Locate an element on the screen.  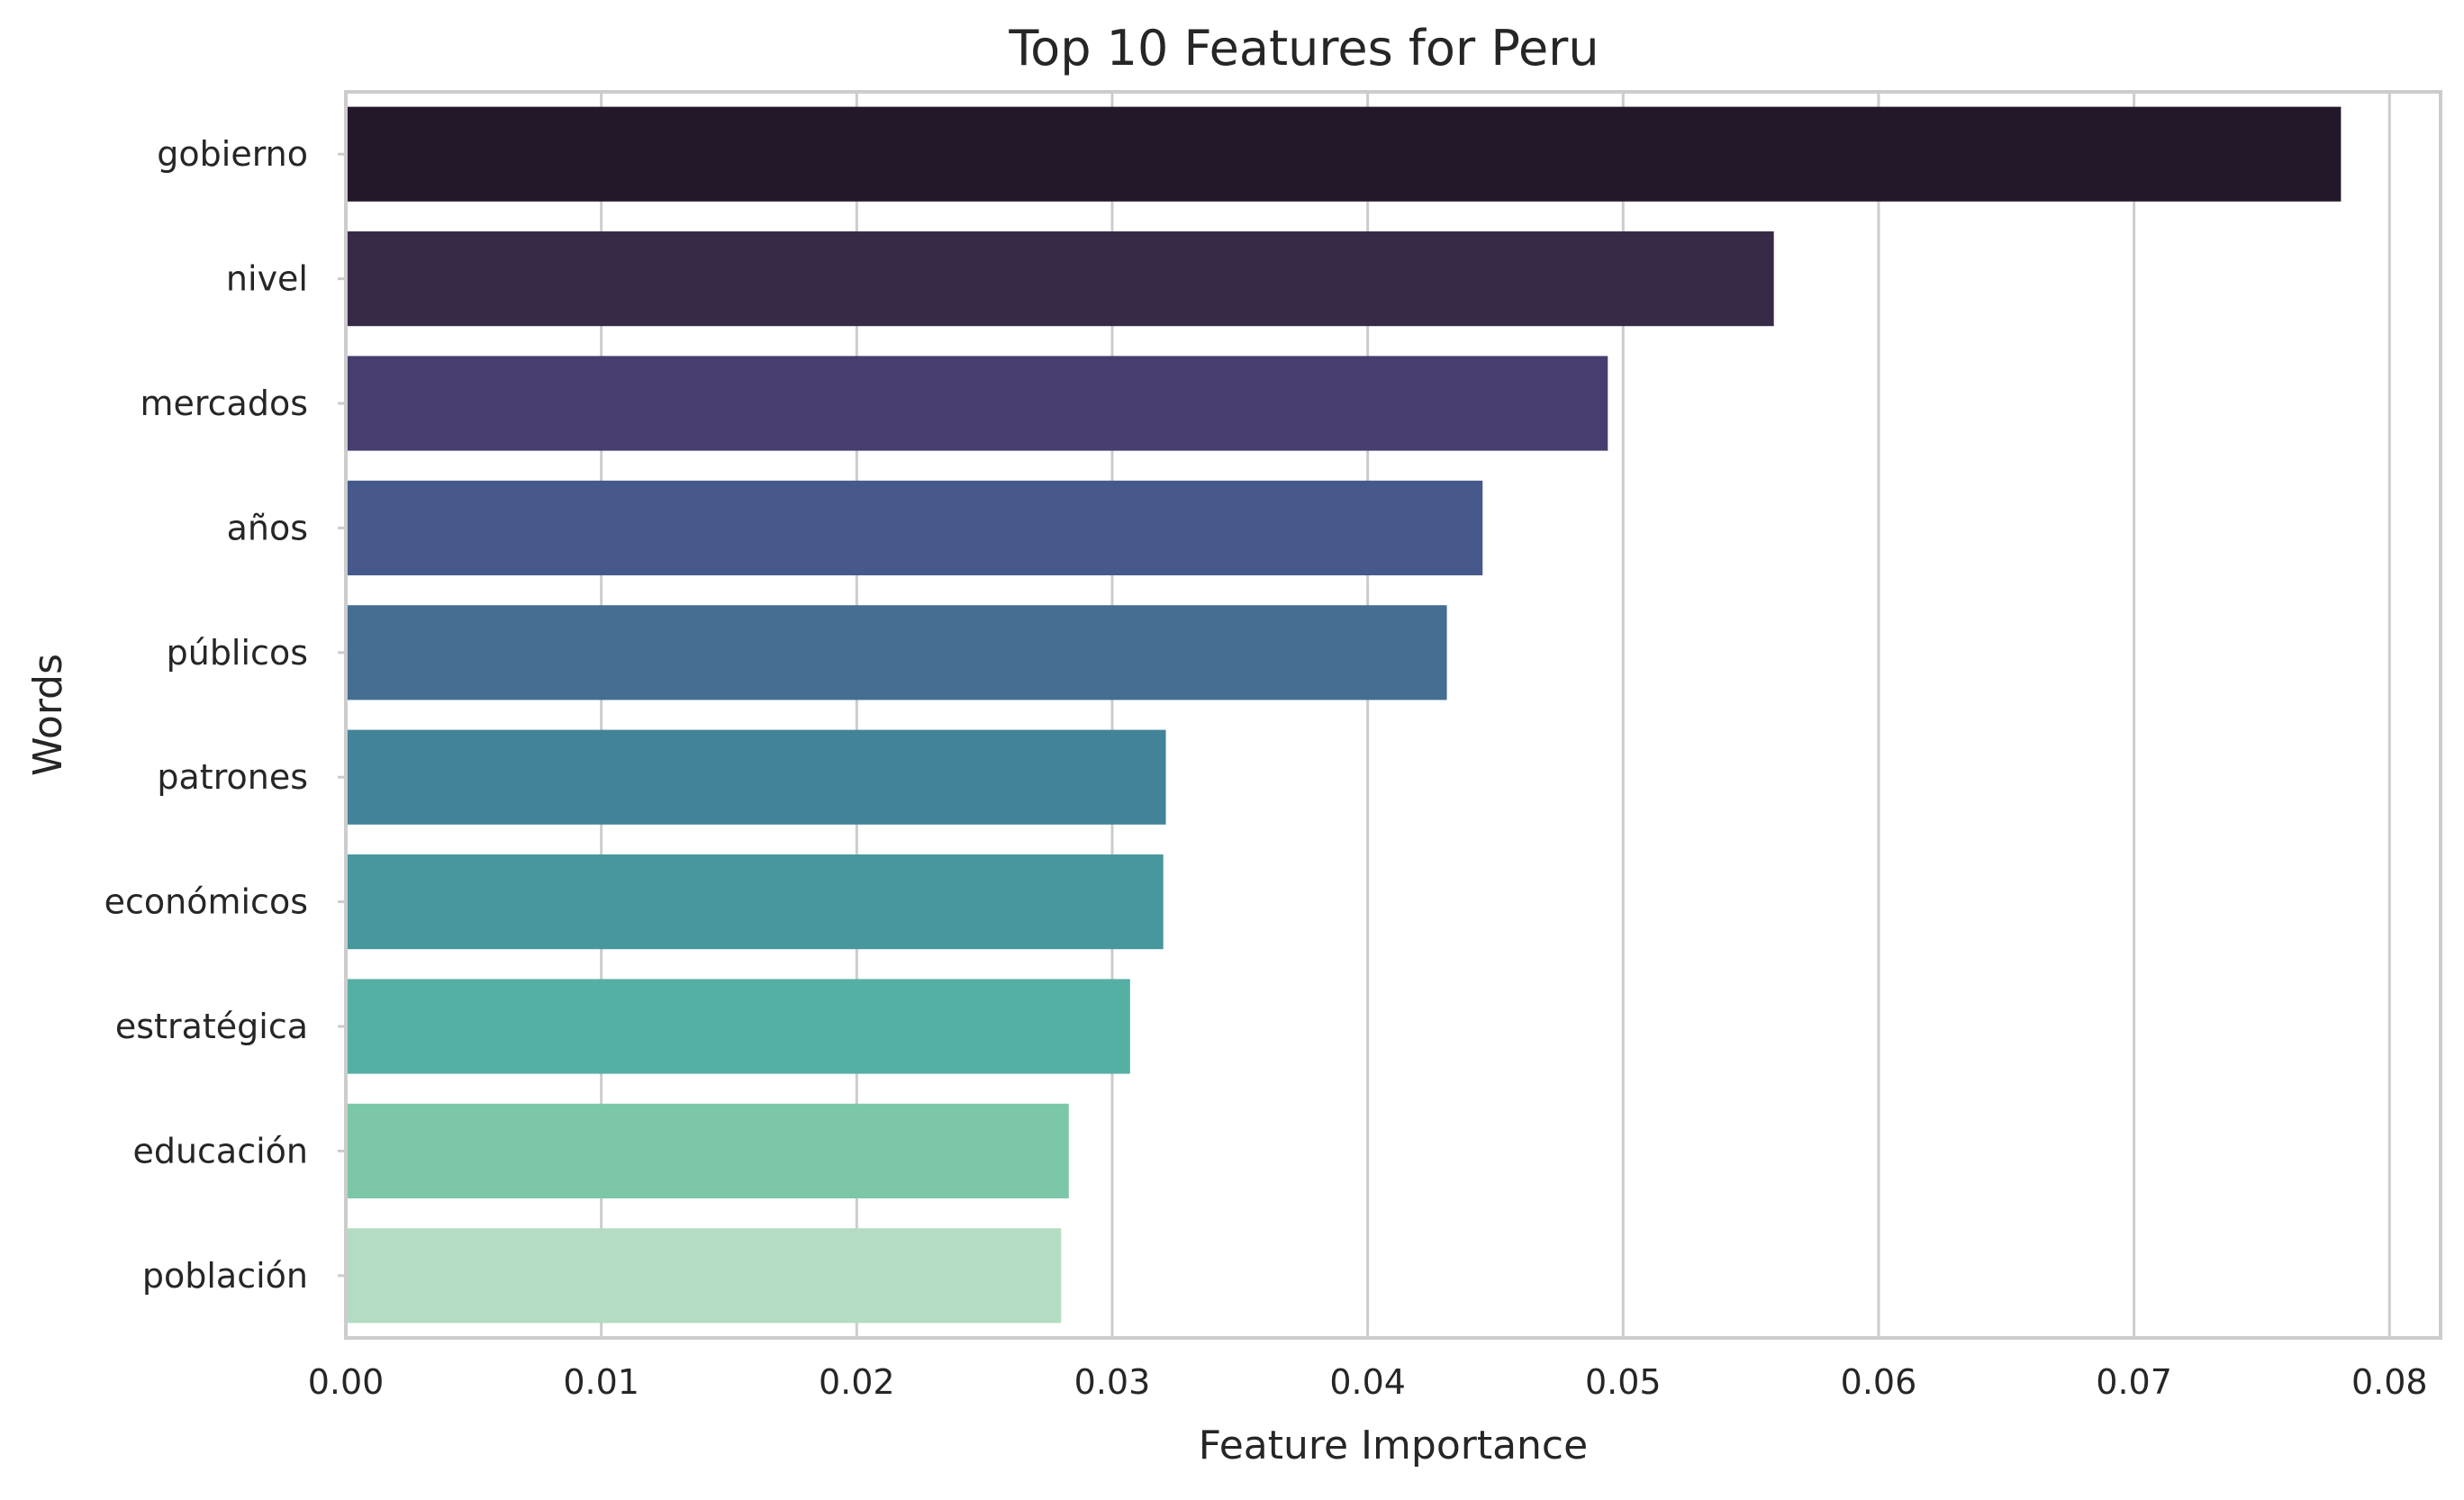
y-tick-label: gobierno is located at coordinates (232, 154).